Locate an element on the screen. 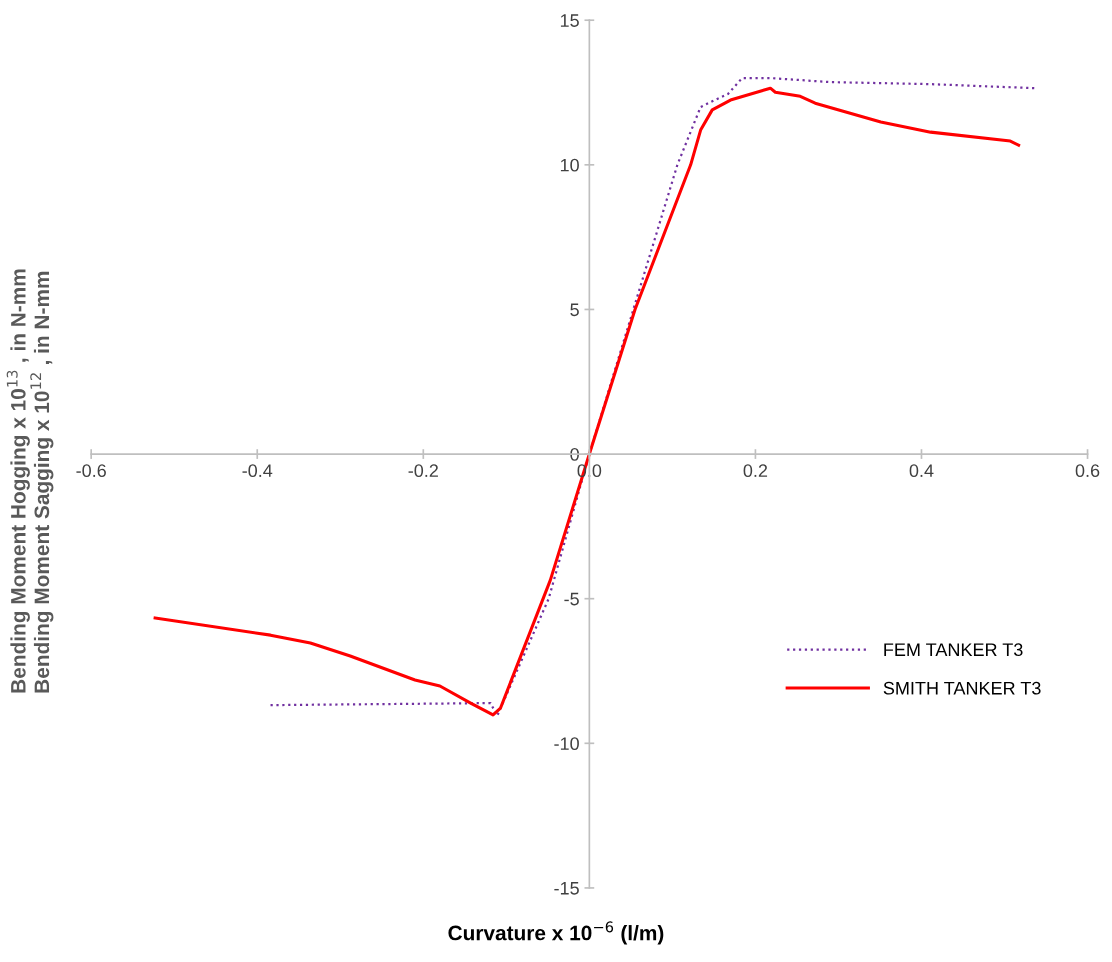 The image size is (1112, 962). legend-label: SMITH TANKER T3 is located at coordinates (962, 688).